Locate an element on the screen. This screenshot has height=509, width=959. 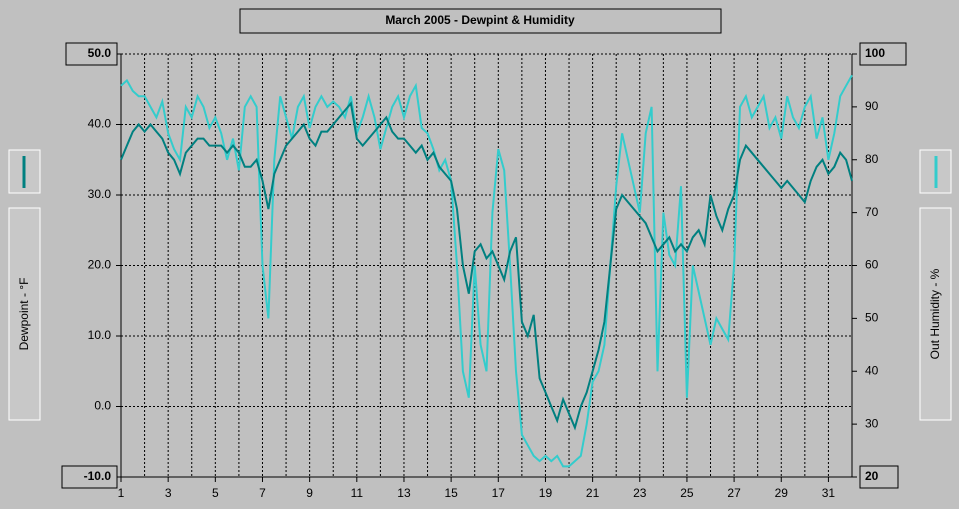
x-tick-label: 7 is located at coordinates (262, 493).